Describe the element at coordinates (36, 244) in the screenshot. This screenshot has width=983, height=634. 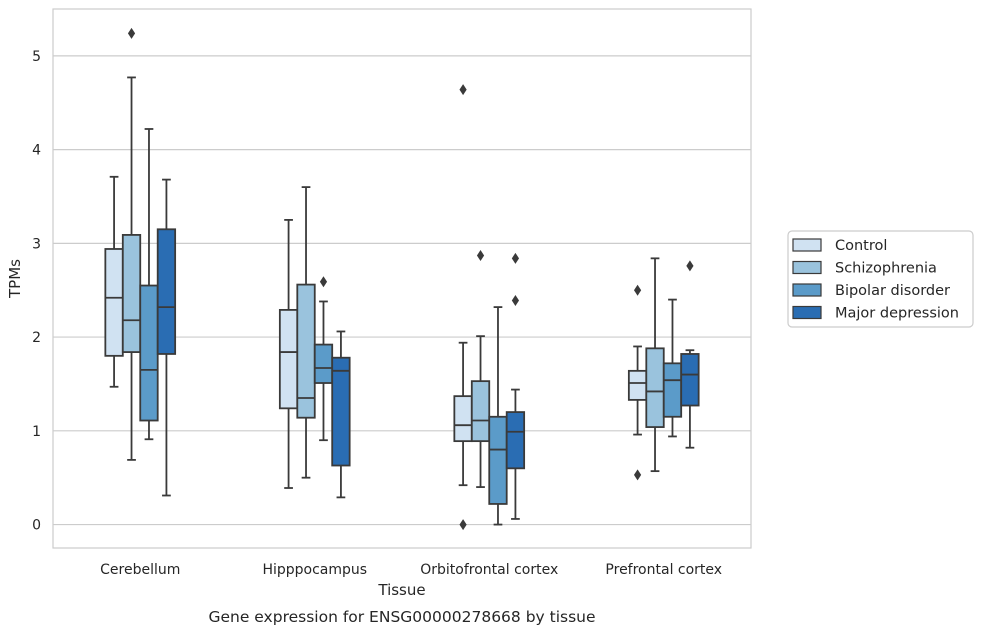
I see `y-tick-label: 3` at that location.